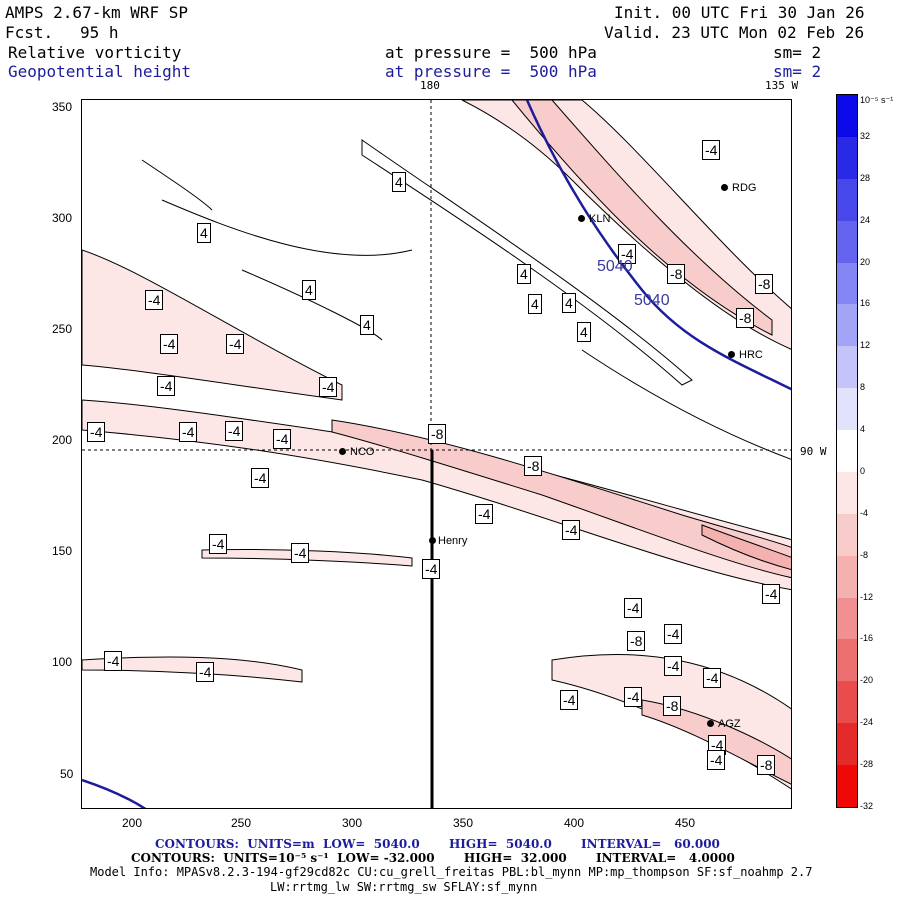 The height and width of the screenshot is (900, 900). What do you see at coordinates (867, 680) in the screenshot?
I see `colorbar-label: -20` at bounding box center [867, 680].